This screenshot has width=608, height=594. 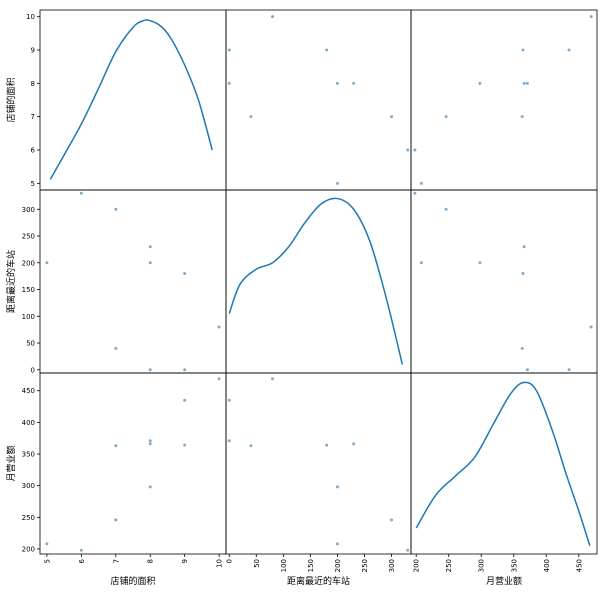 What do you see at coordinates (28, 237) in the screenshot?
I see `y-tick-label: 250` at bounding box center [28, 237].